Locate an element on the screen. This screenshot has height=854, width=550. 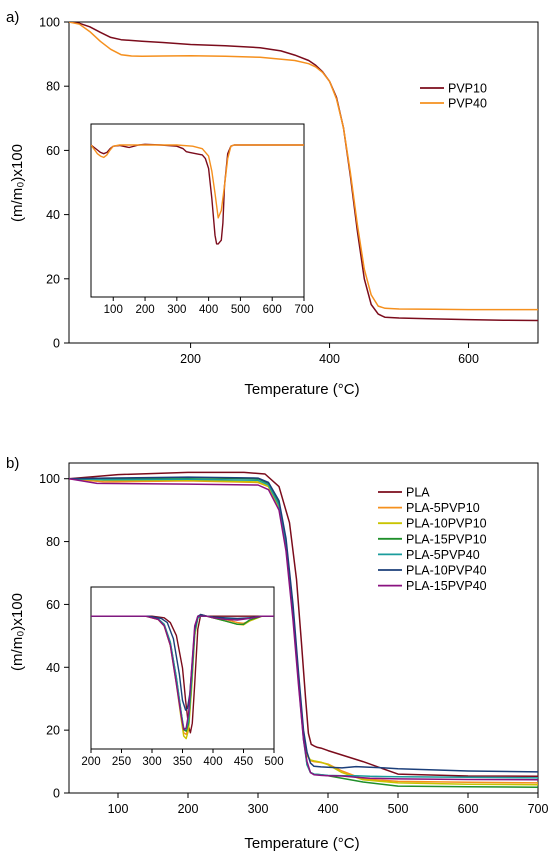
panel-b-ytick-label: 80 is located at coordinates (53, 542).